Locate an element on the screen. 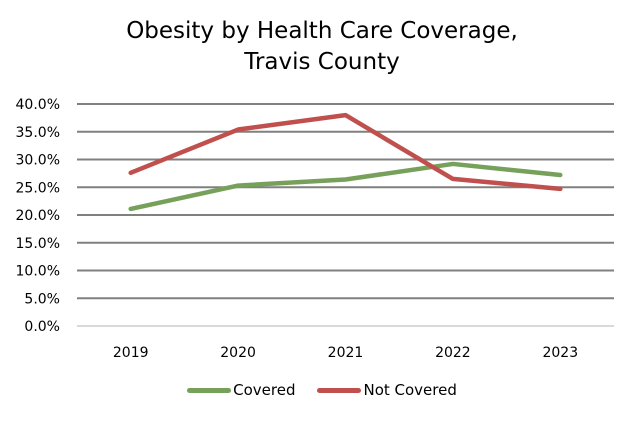  x-tick-label: 2019 is located at coordinates (131, 353).